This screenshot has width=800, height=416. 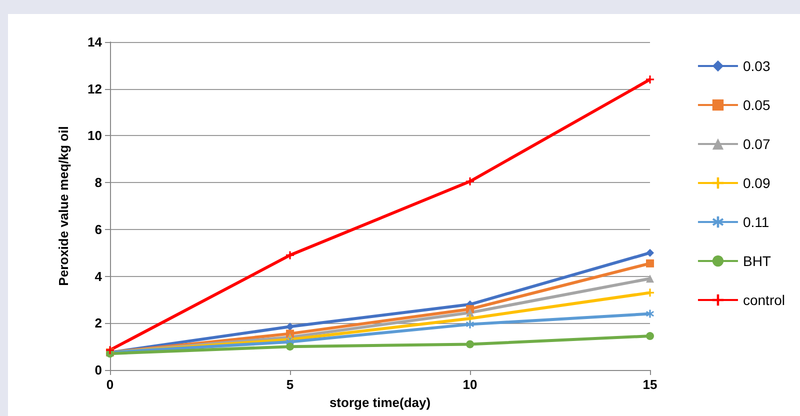 I want to click on y-tick-label: 6, so click(x=98, y=229).